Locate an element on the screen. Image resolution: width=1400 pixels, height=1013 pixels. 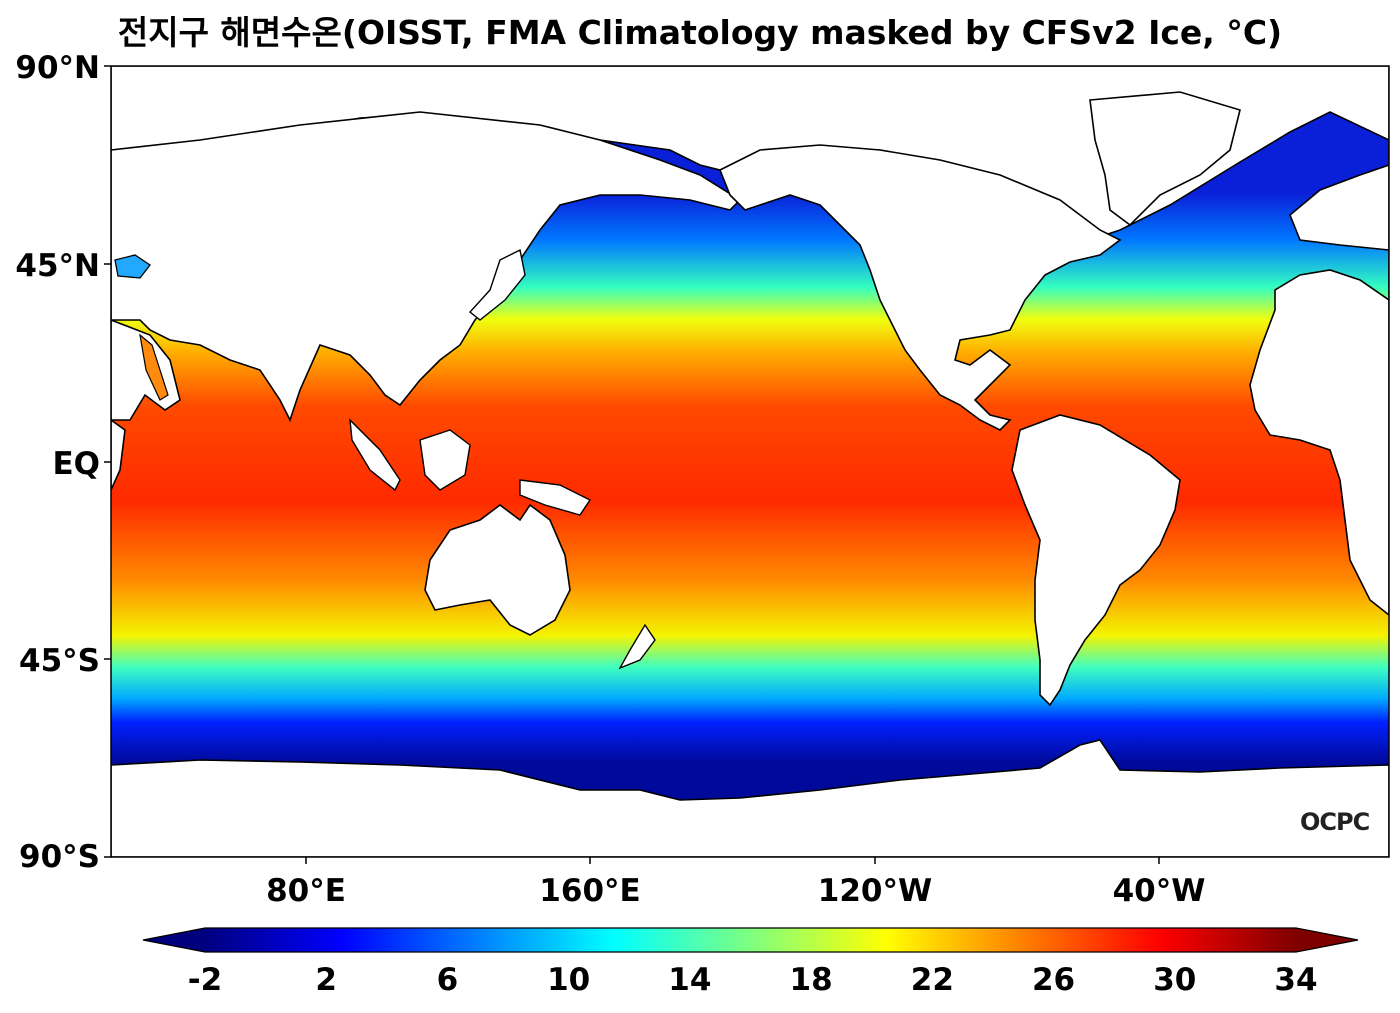
europe-africa-land is located at coordinates (1319, 378).